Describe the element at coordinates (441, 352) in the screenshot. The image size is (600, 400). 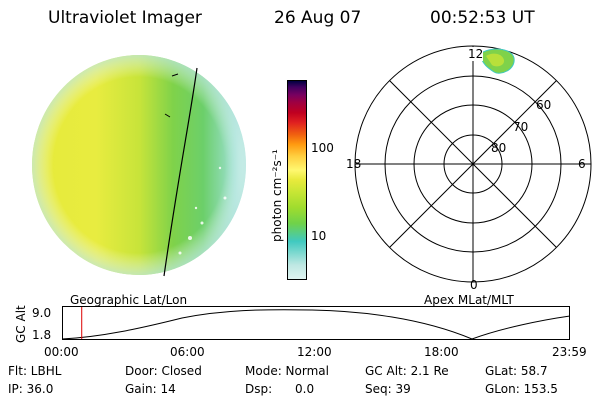
I see `alt-xtick: 18:00` at that location.